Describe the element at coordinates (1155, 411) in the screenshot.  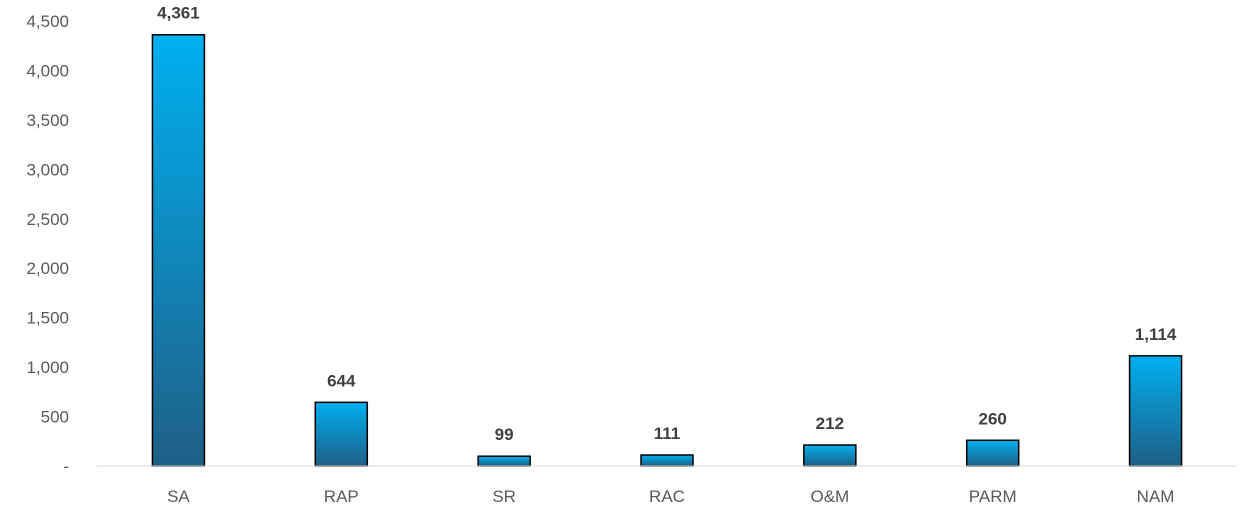
I see `bar-nam` at that location.